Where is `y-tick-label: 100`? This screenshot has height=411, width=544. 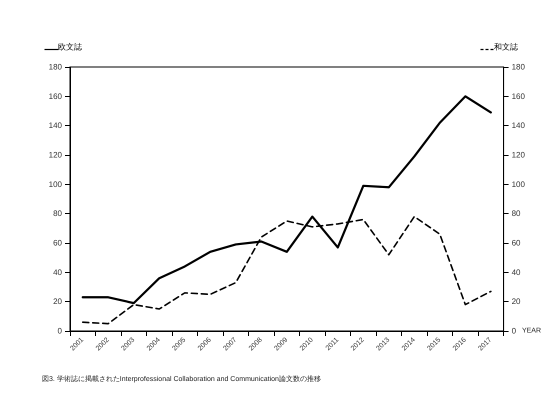
y-tick-label: 100 is located at coordinates (55, 184).